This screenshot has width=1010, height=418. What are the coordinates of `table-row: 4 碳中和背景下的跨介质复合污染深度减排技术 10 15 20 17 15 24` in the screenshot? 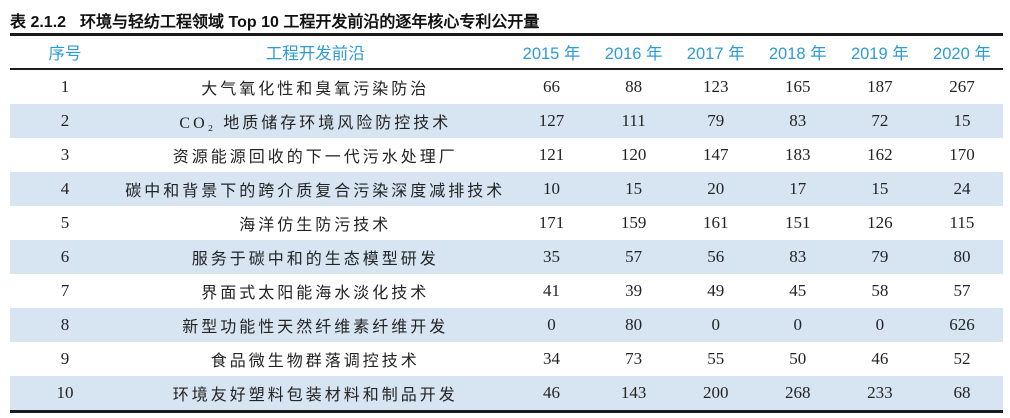 It's located at (506, 189).